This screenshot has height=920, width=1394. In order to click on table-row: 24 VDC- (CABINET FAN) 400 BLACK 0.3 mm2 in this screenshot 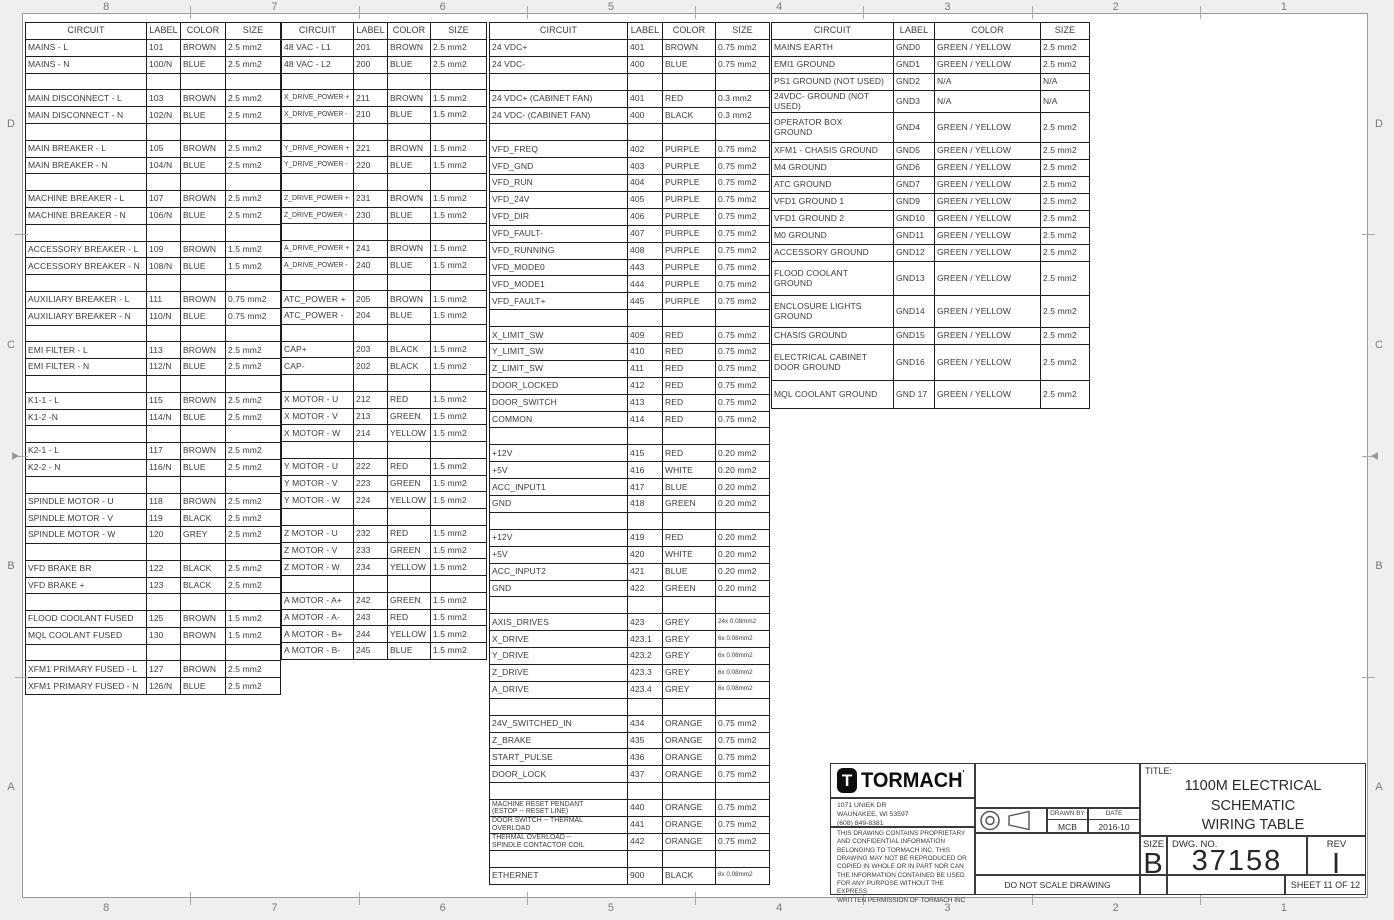, I will do `click(629, 115)`.